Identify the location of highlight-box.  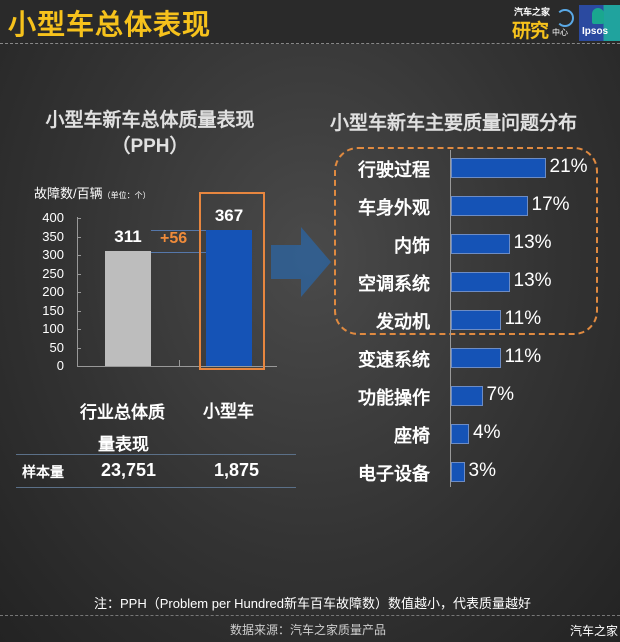
(232, 281).